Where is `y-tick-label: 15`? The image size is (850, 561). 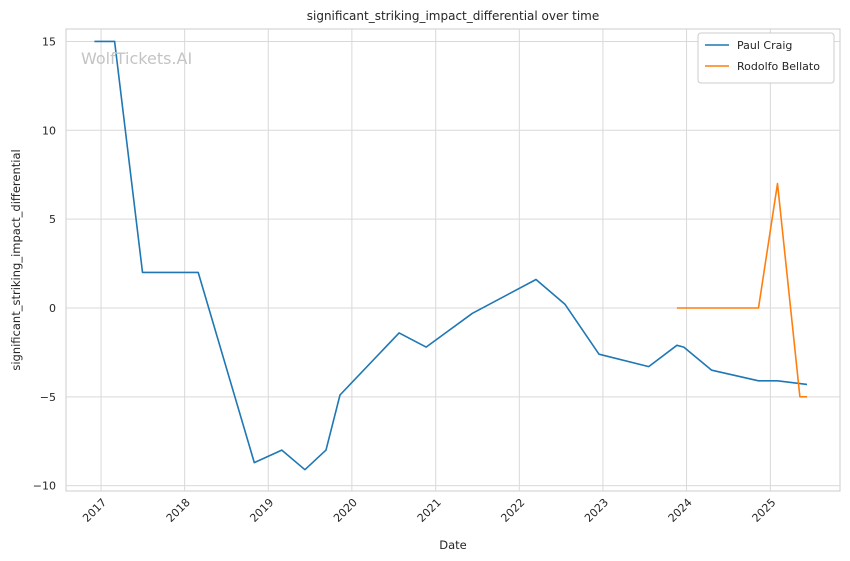 y-tick-label: 15 is located at coordinates (49, 41).